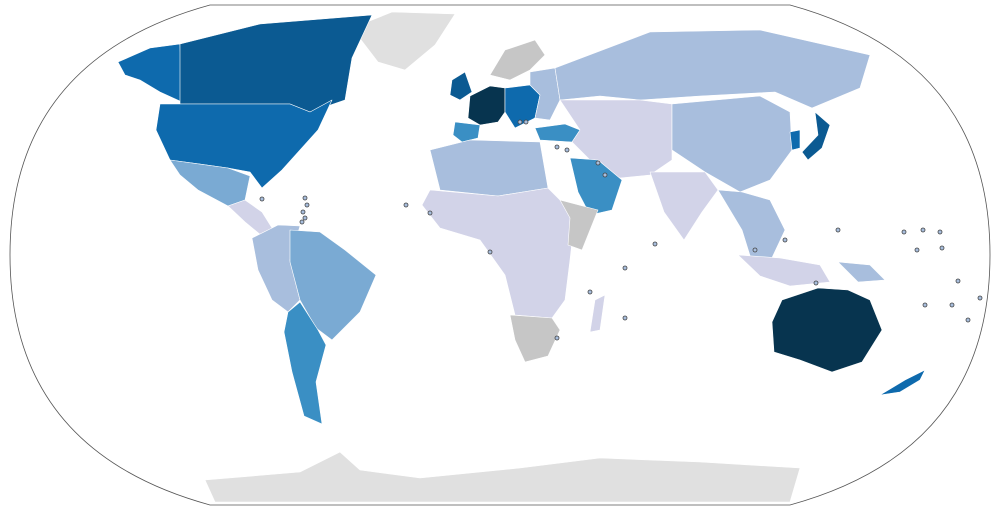  What do you see at coordinates (795, 140) in the screenshot?
I see `region-korea` at bounding box center [795, 140].